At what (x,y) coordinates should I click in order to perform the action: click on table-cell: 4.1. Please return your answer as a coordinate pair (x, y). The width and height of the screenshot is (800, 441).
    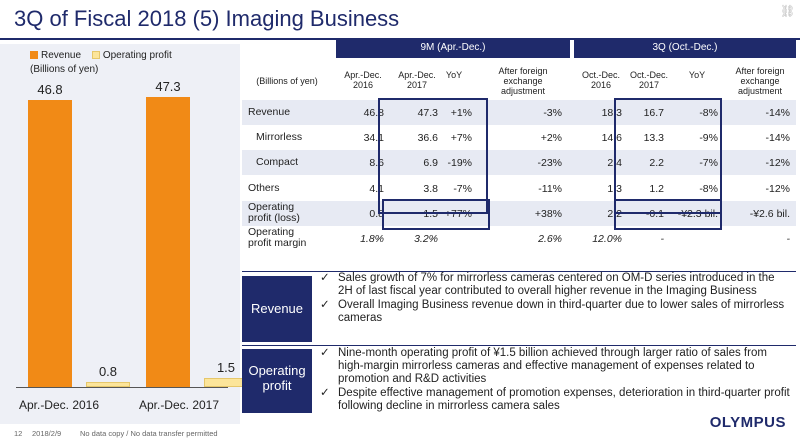
    Looking at the image, I should click on (376, 188).